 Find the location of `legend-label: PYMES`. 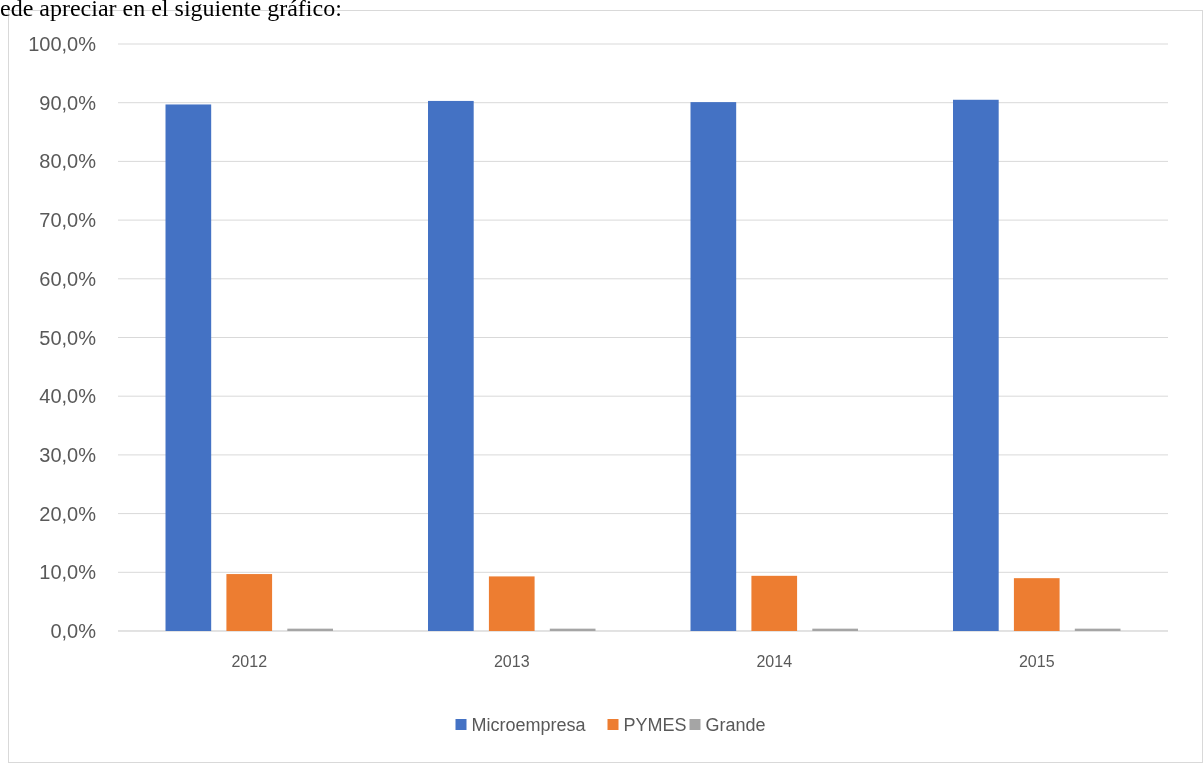

legend-label: PYMES is located at coordinates (655, 725).